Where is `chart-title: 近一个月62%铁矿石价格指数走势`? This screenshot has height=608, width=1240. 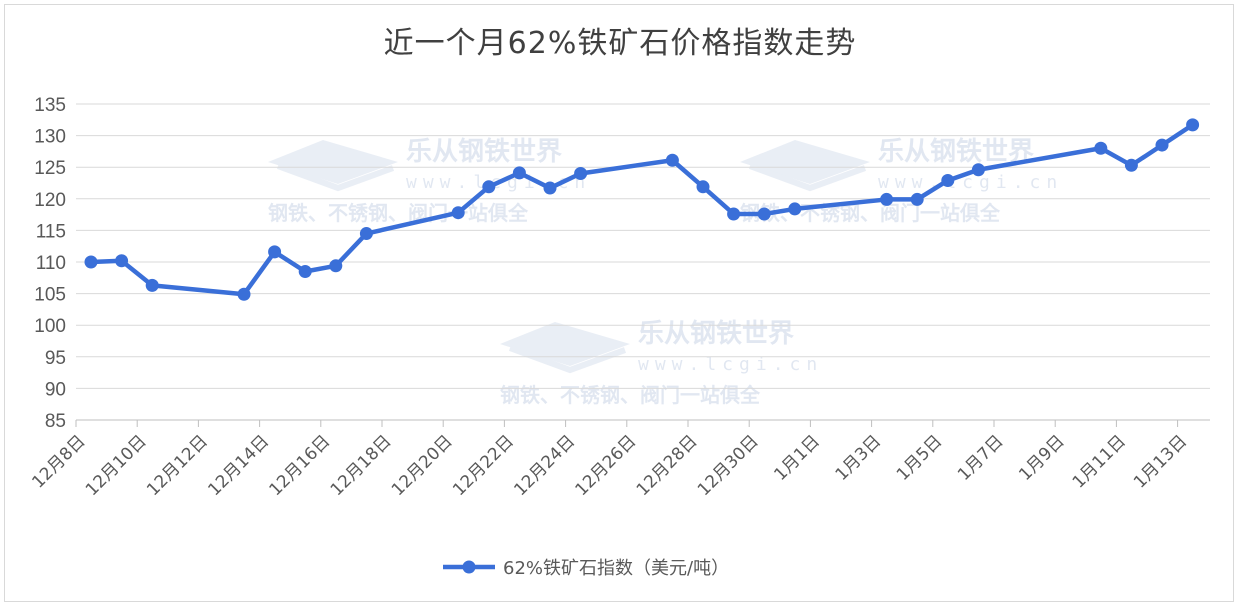 chart-title: 近一个月62%铁矿石价格指数走势 is located at coordinates (620, 43).